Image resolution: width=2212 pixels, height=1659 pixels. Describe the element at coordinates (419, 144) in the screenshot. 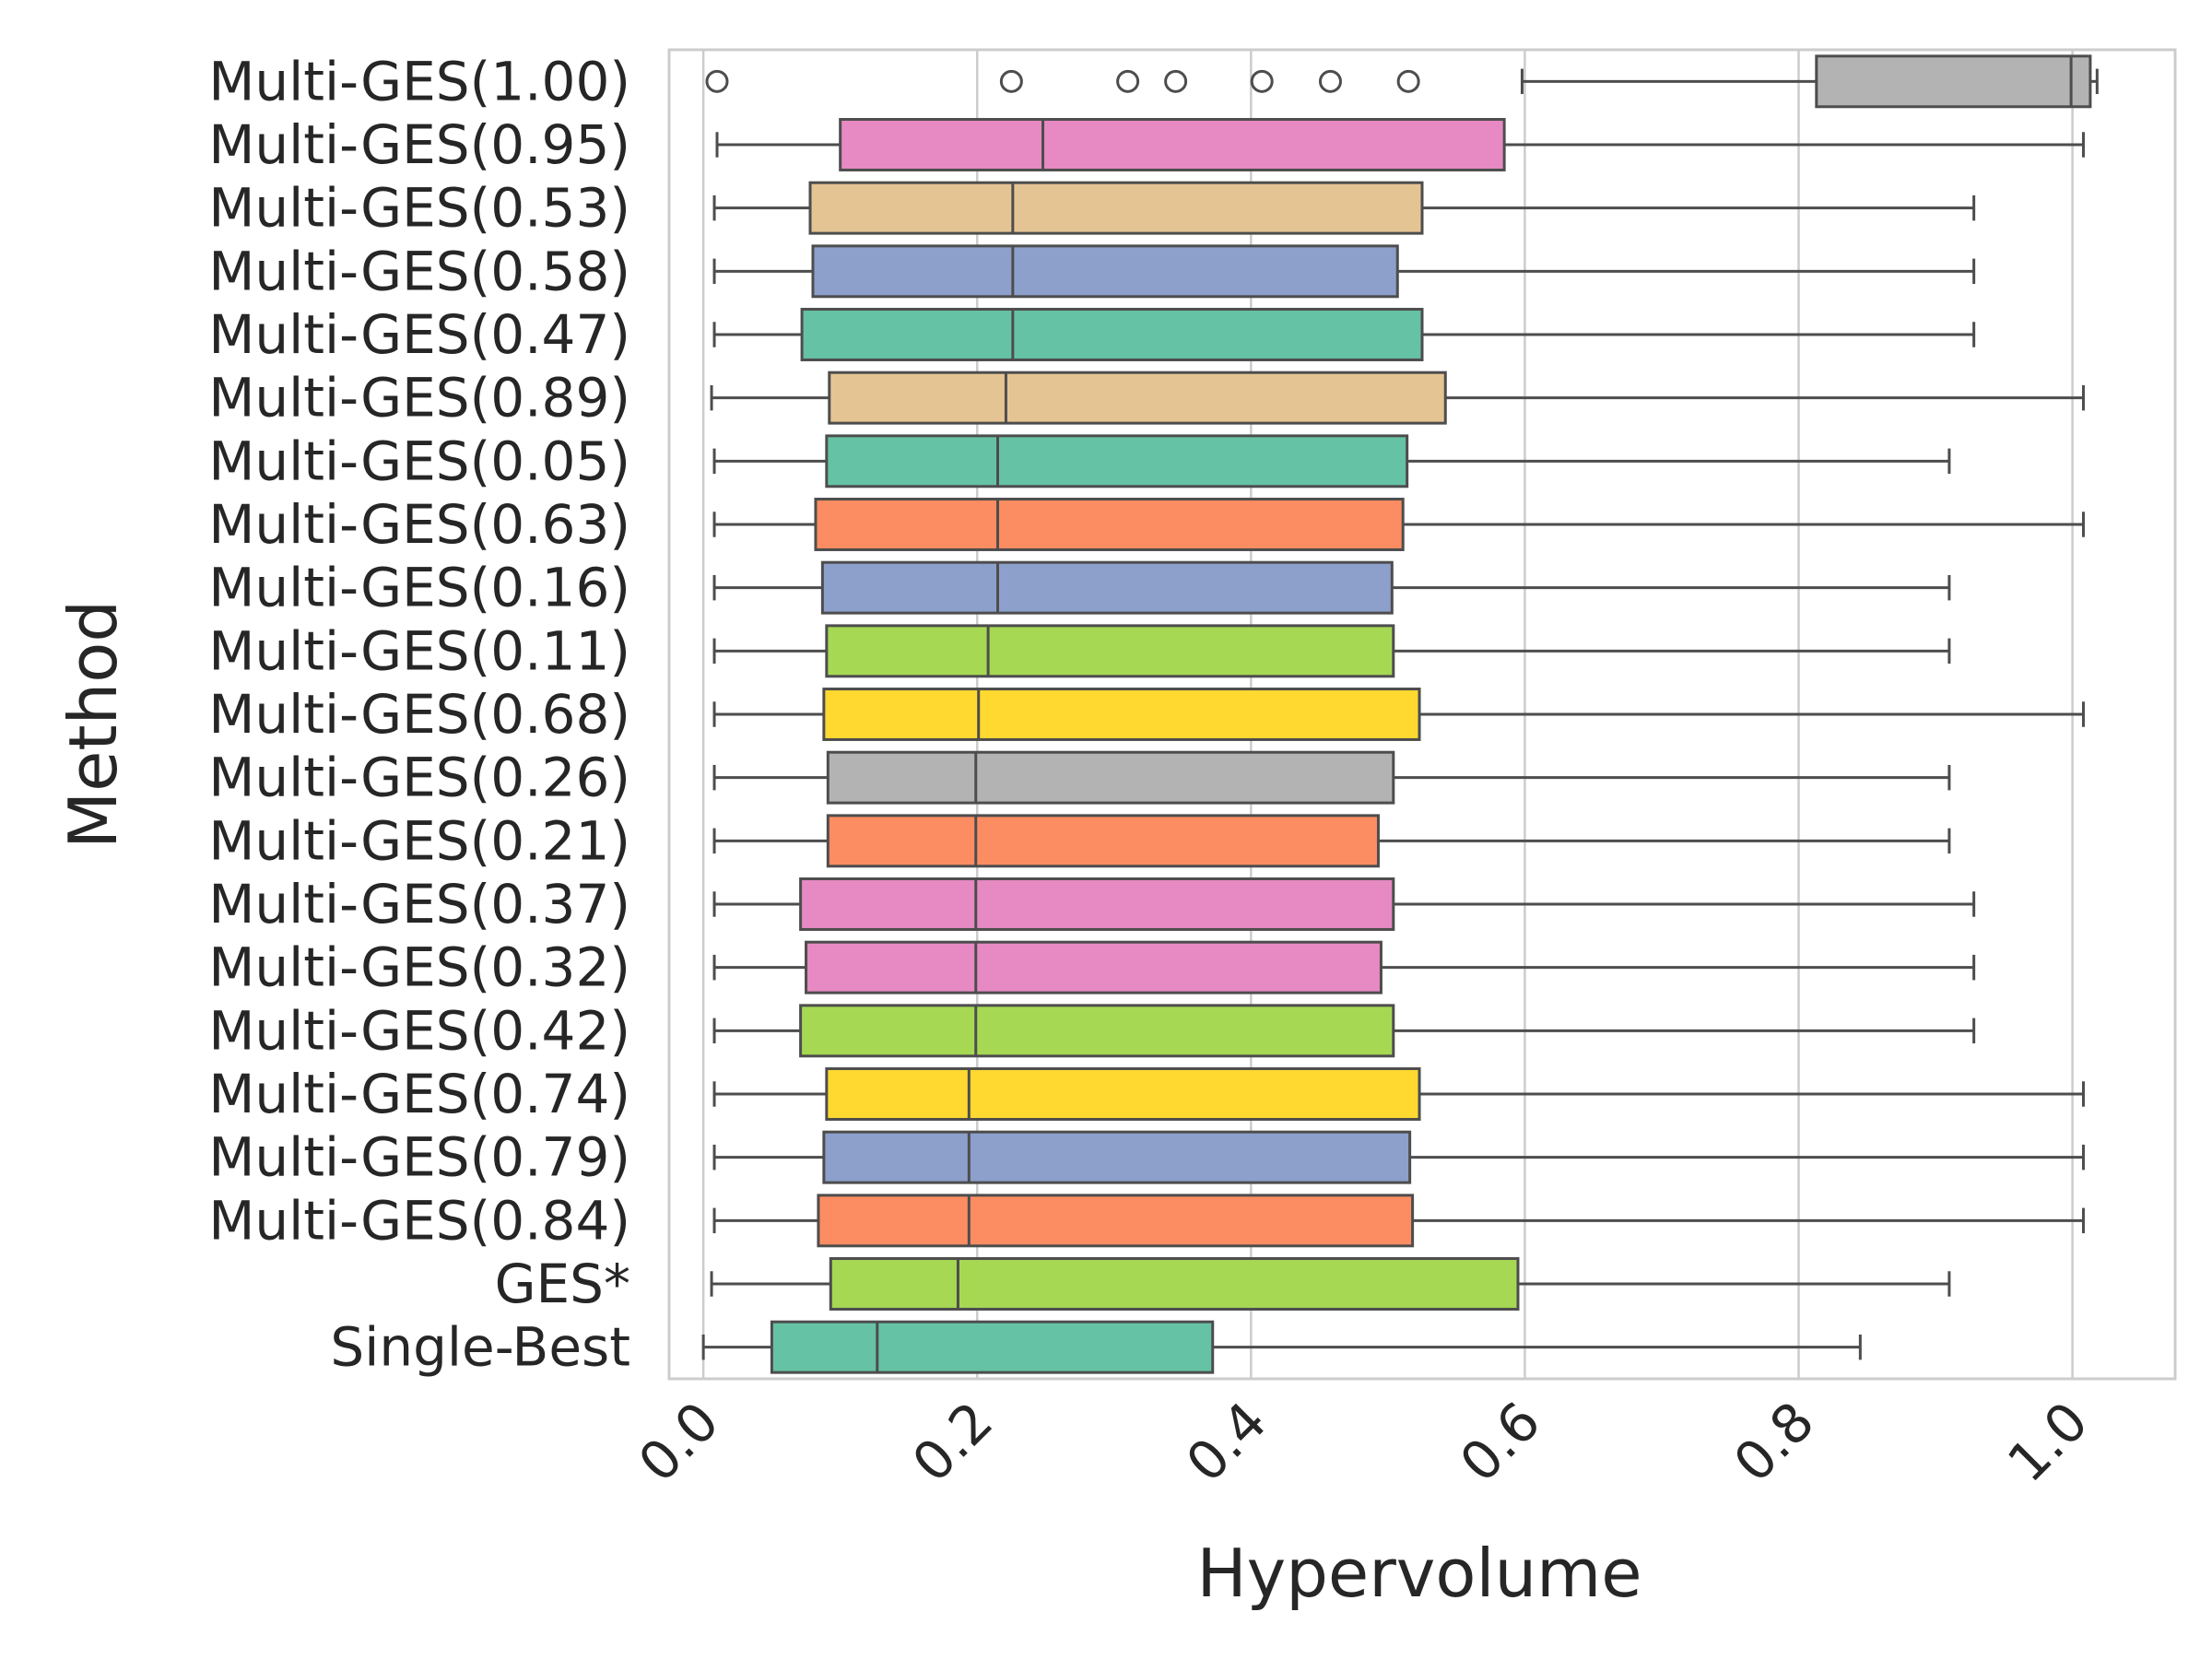

I see `y-tick-label: Multi-GES(0.95)` at that location.